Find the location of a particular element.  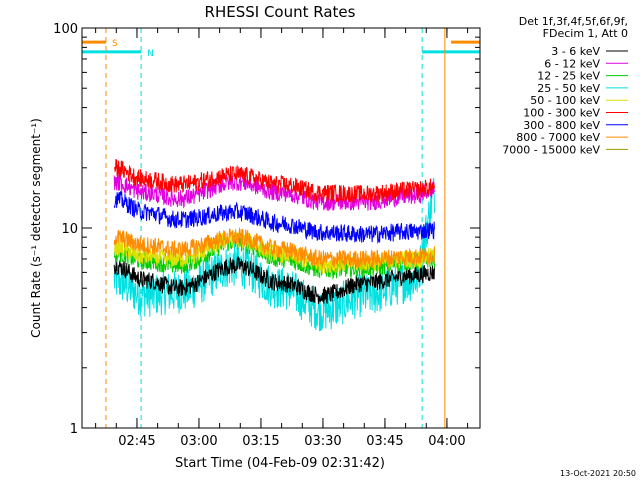

legend-entry: 6 - 12 keV is located at coordinates (572, 63).